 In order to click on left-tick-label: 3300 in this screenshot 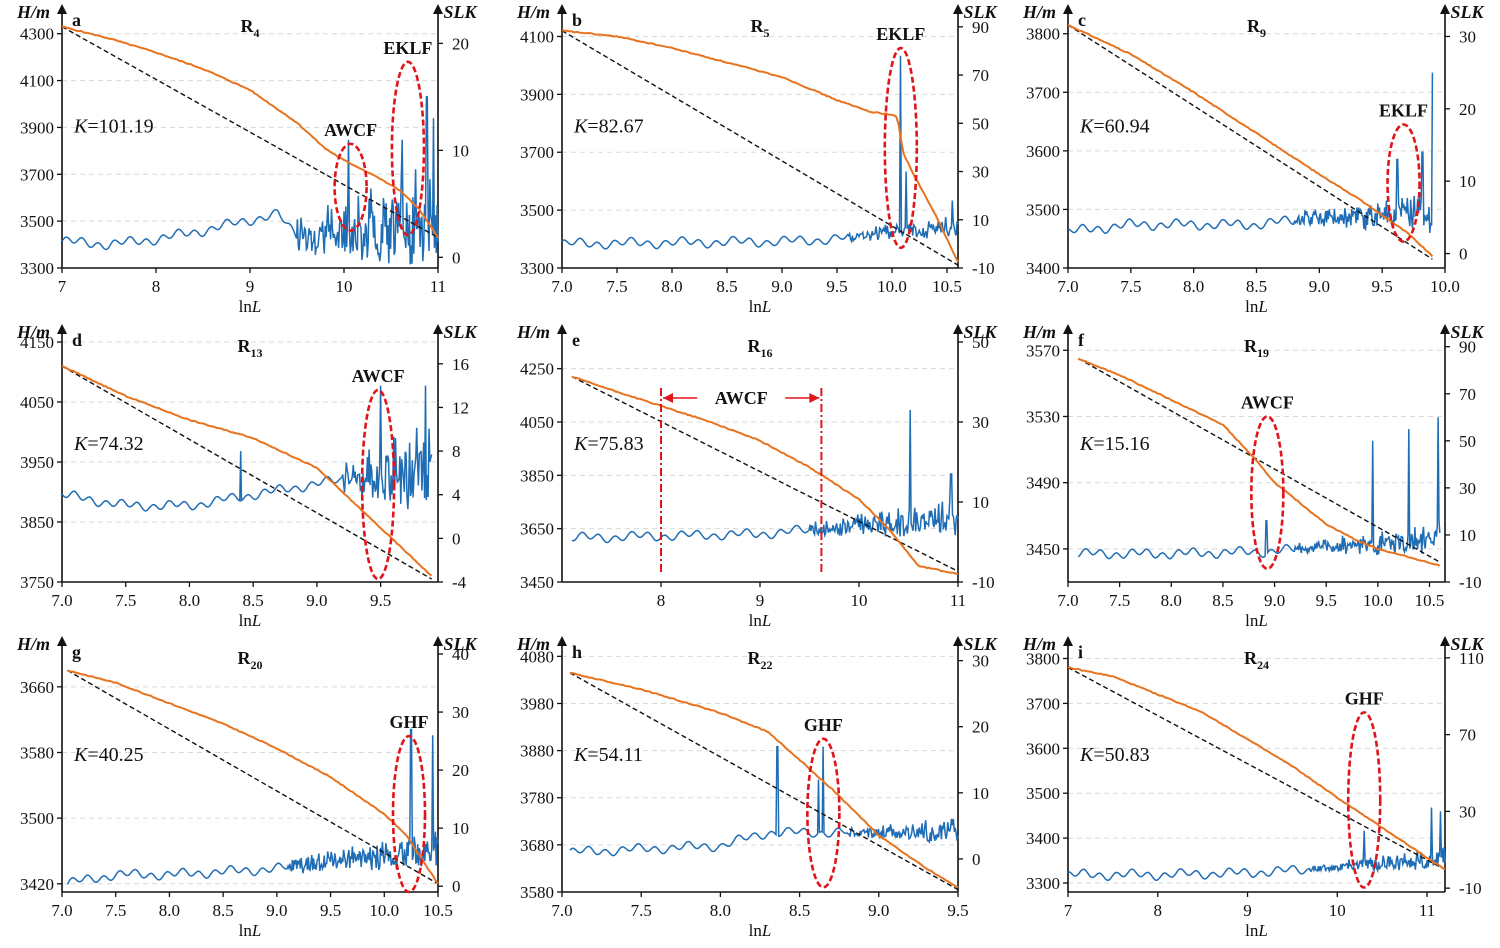, I will do `click(37, 268)`.